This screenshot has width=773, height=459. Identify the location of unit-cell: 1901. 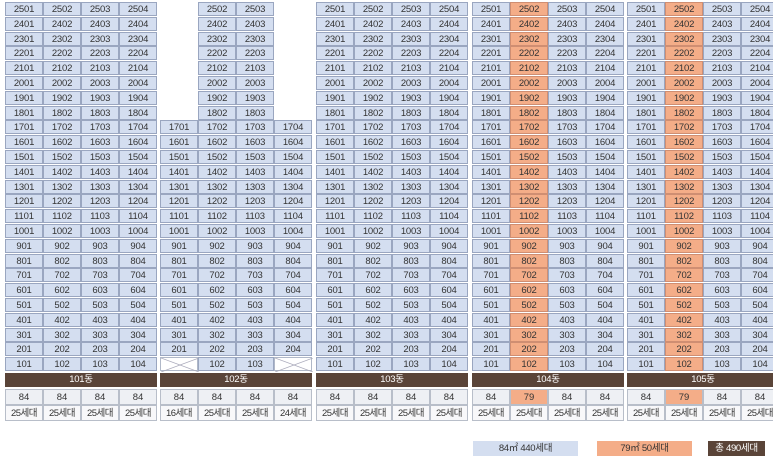
(646, 97).